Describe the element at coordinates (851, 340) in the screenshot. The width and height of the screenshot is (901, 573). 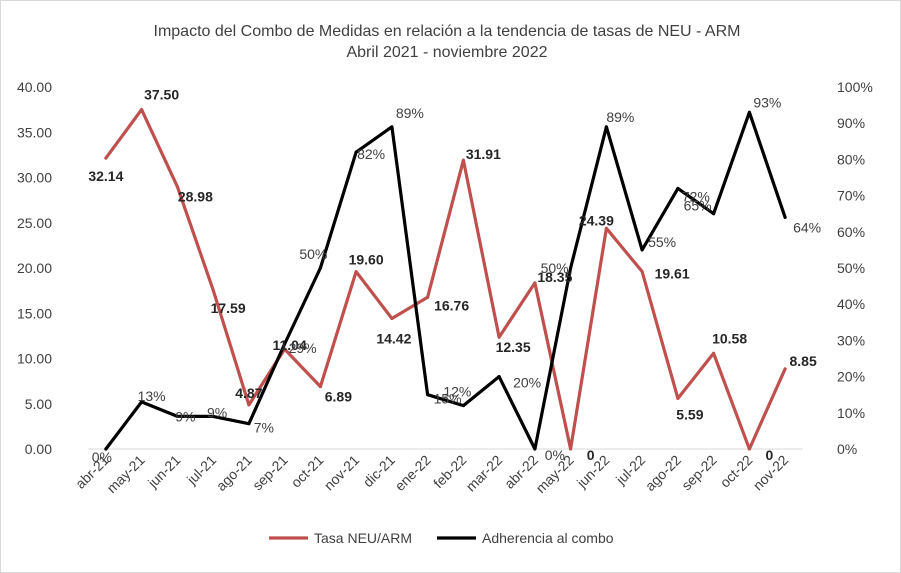
I see `y-right-tick-label: 30%` at that location.